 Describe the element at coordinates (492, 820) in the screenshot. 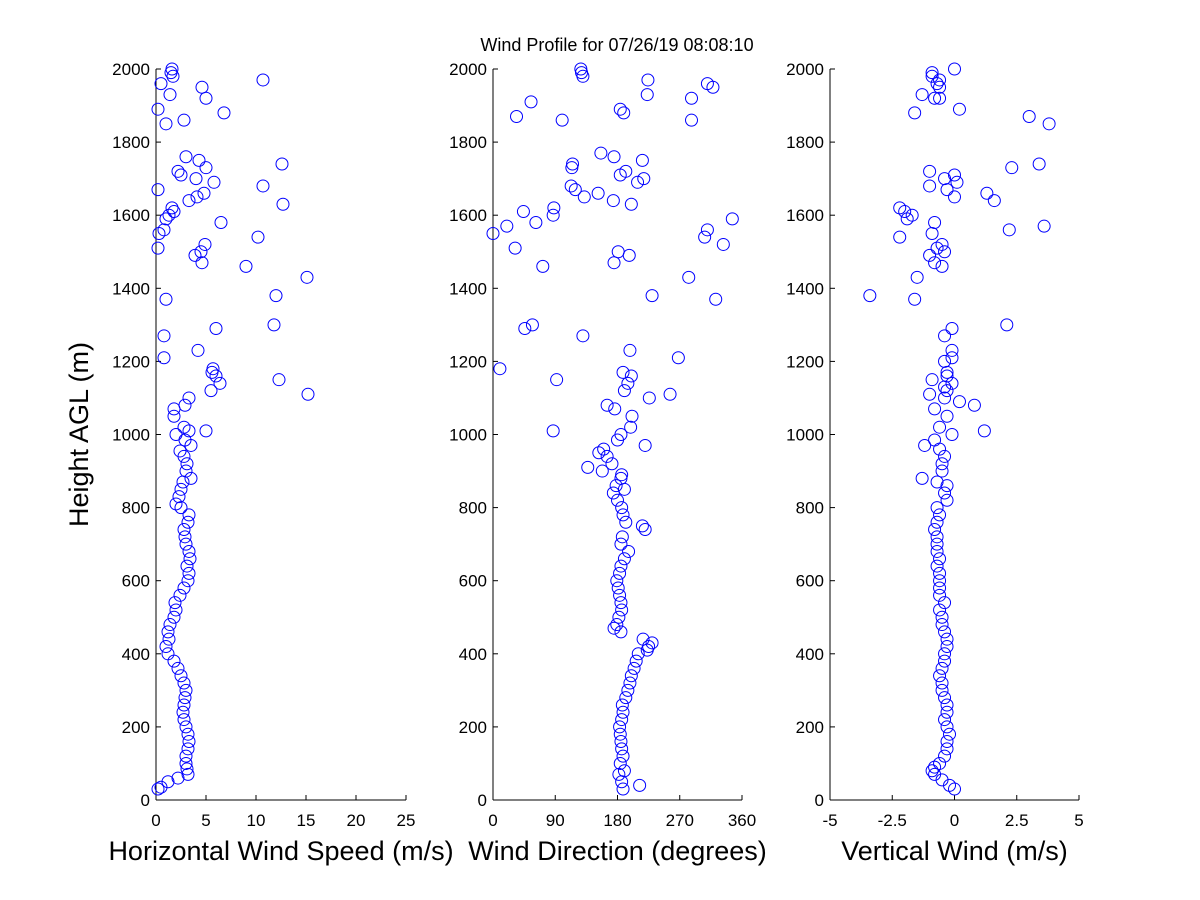

I see `x-tick-label: 0` at that location.